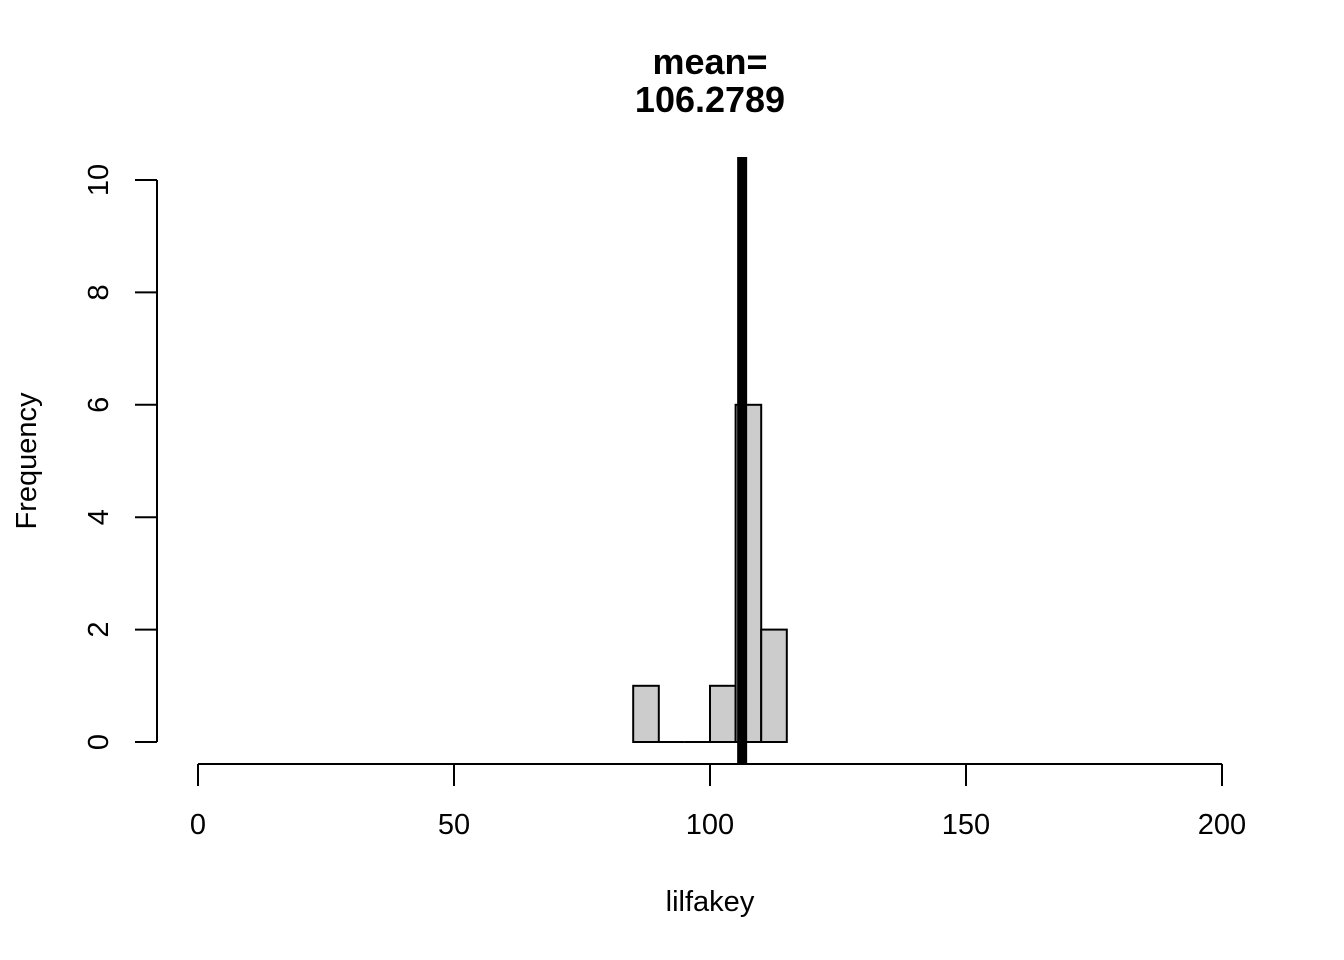 This screenshot has height=960, width=1344. Describe the element at coordinates (120, 457) in the screenshot. I see `y-axis: 0 2 4 6 8 10` at that location.